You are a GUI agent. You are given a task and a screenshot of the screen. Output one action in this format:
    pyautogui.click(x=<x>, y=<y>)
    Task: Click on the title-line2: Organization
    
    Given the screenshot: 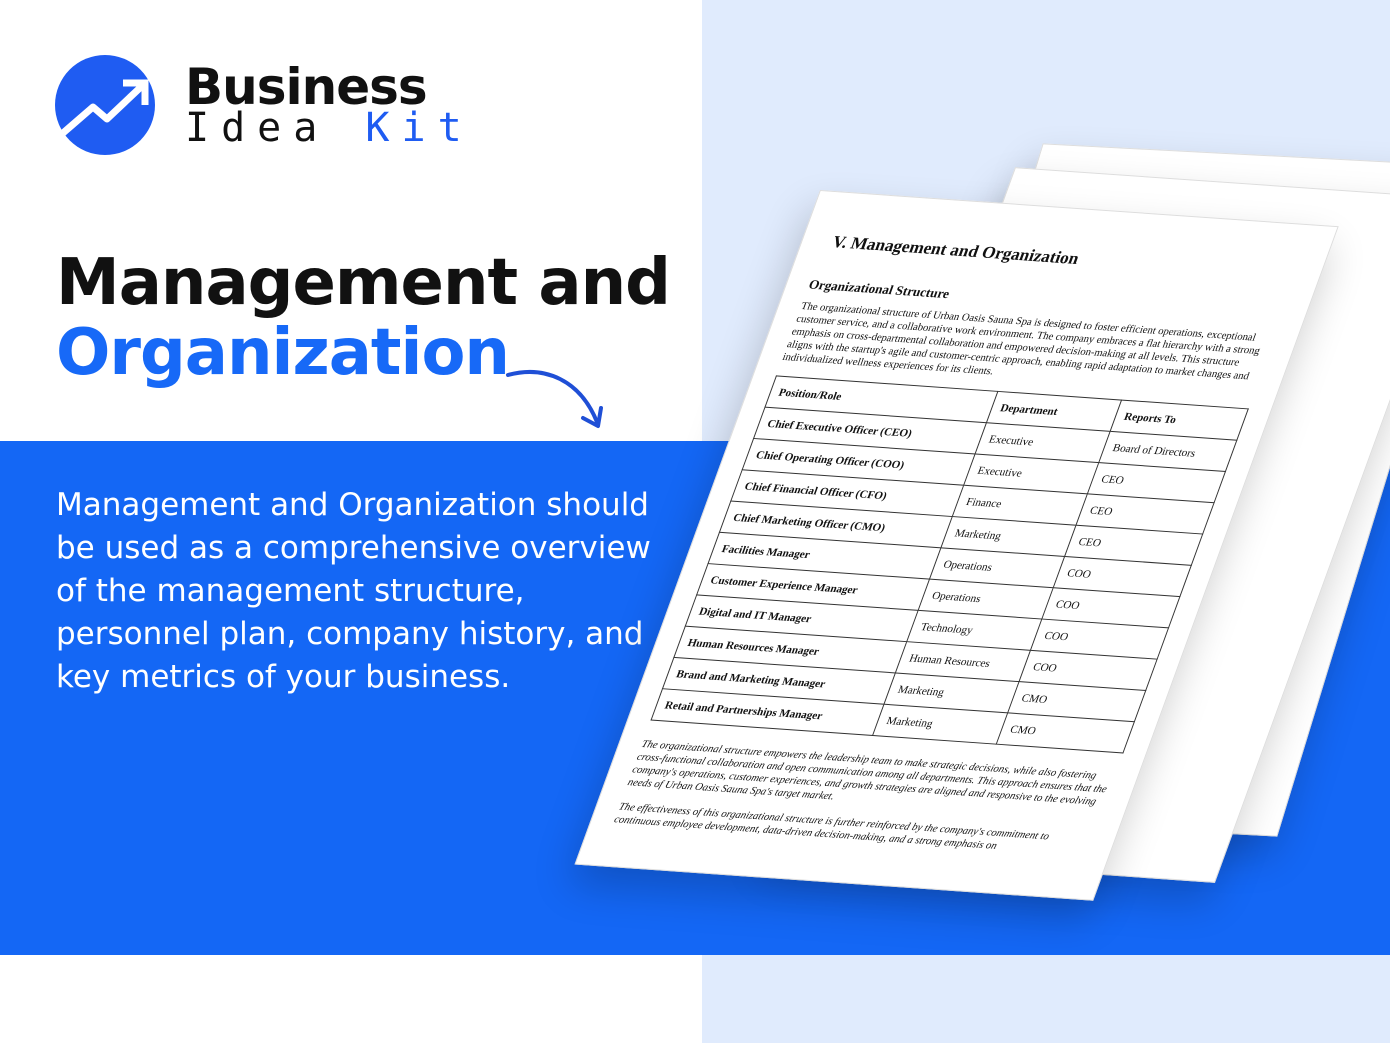 What is the action you would take?
    pyautogui.click(x=283, y=353)
    